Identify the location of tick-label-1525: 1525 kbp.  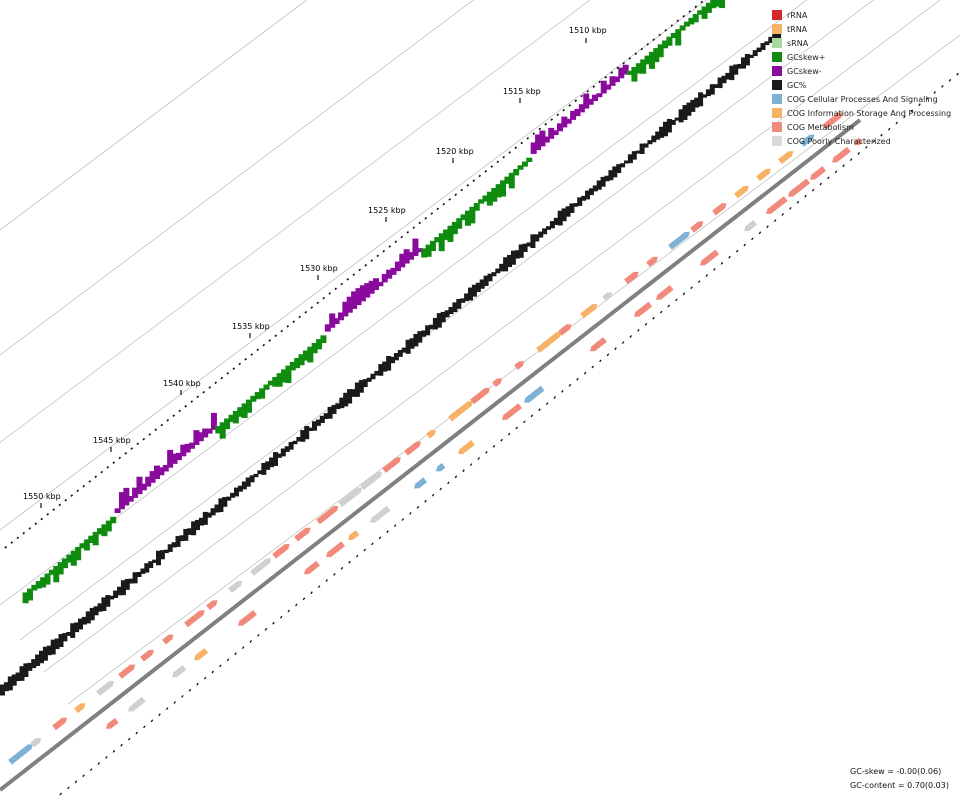
(387, 210).